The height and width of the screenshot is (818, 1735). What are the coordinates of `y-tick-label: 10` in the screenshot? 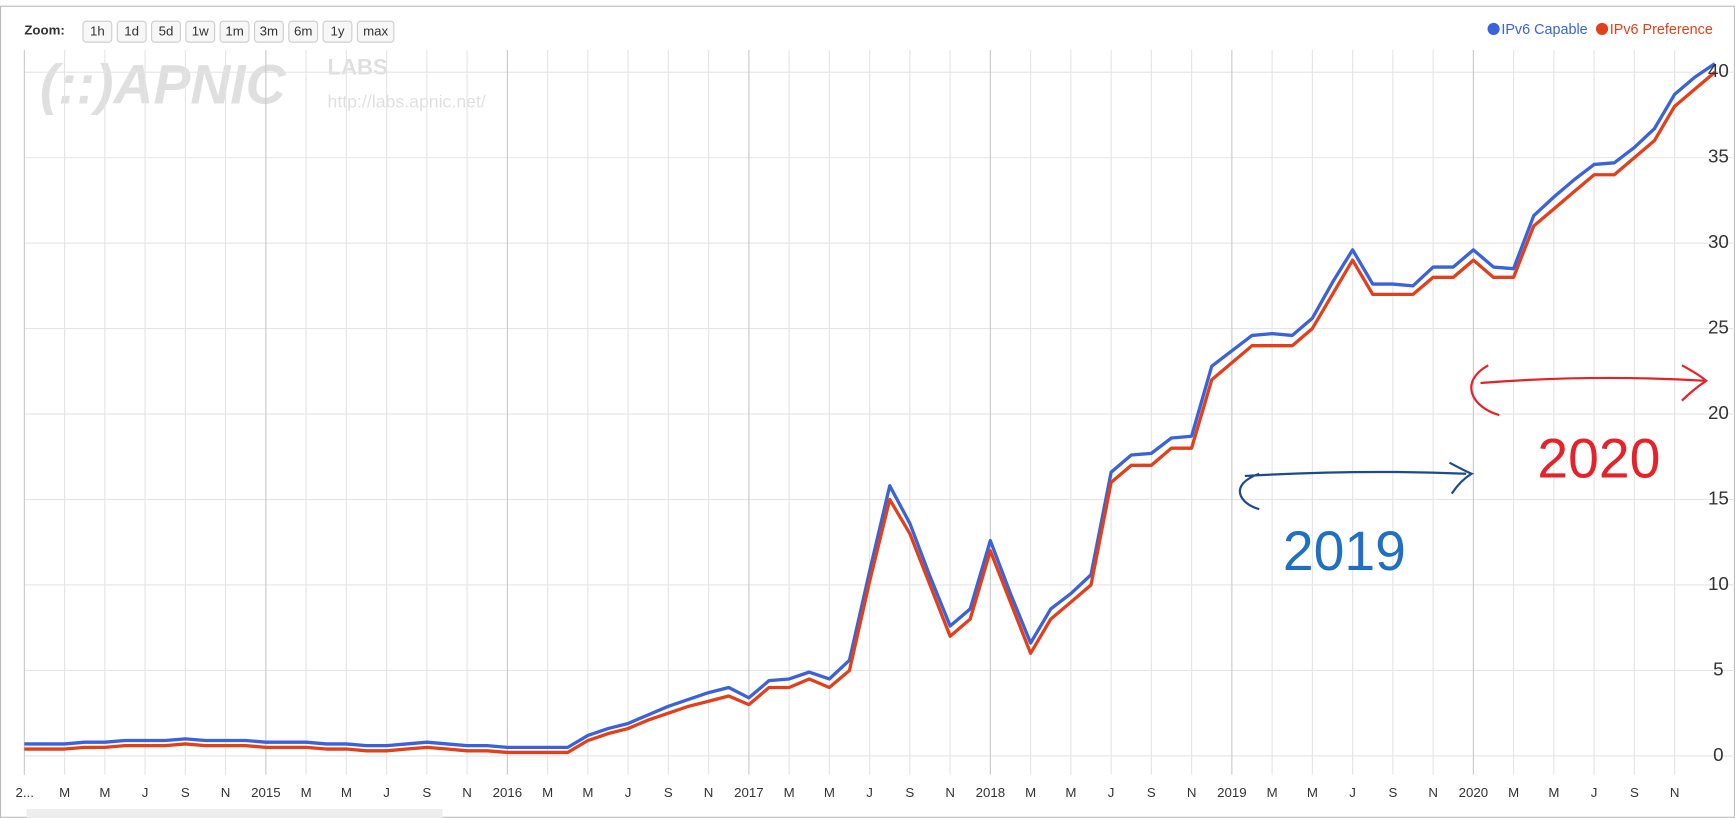 It's located at (1718, 583).